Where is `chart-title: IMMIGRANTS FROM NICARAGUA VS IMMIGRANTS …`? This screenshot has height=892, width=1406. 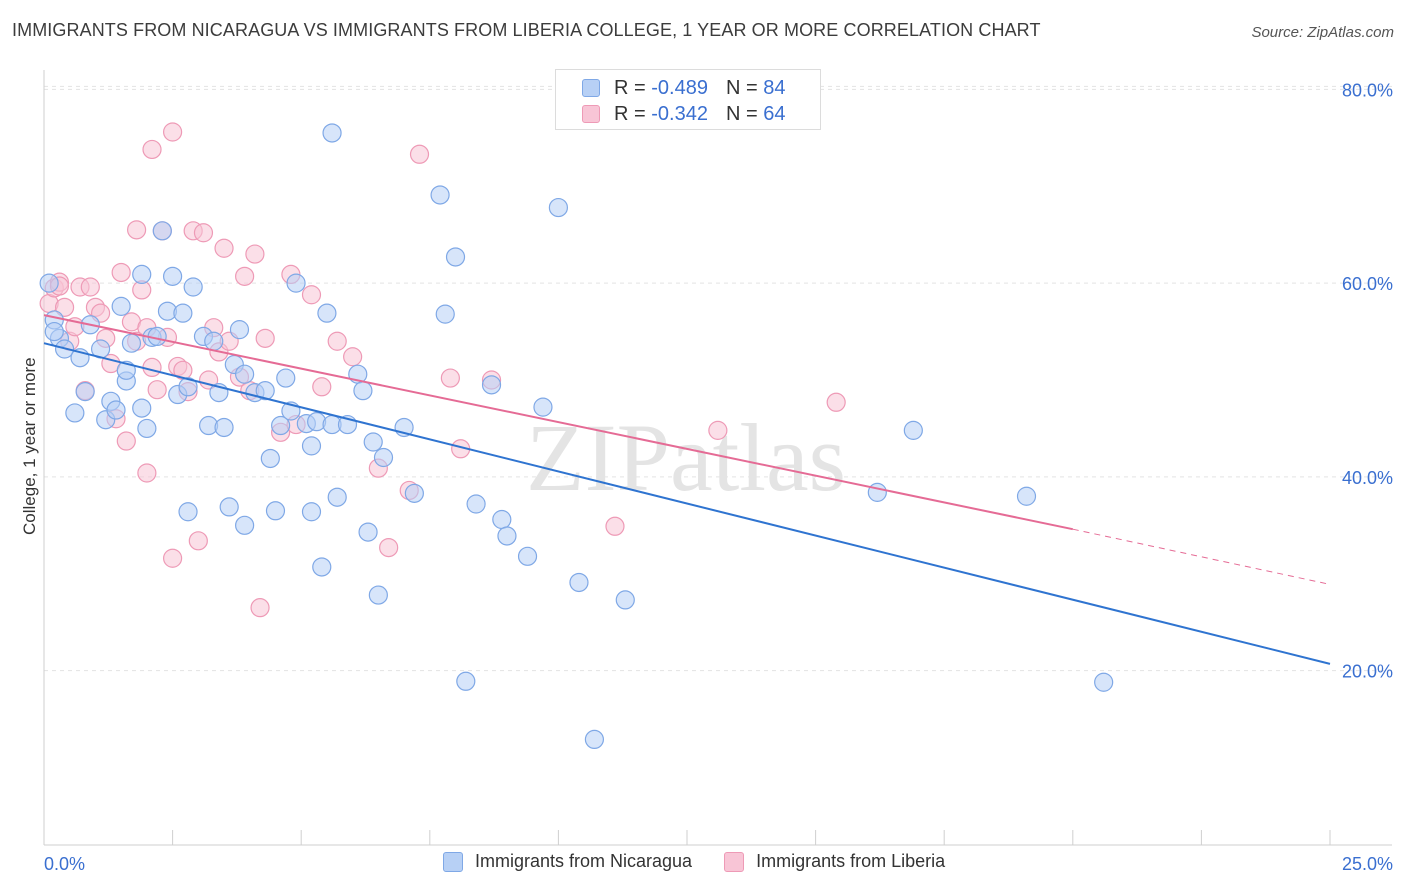
chart-title: IMMIGRANTS FROM NICARAGUA VS IMMIGRANTS … is located at coordinates (526, 30).